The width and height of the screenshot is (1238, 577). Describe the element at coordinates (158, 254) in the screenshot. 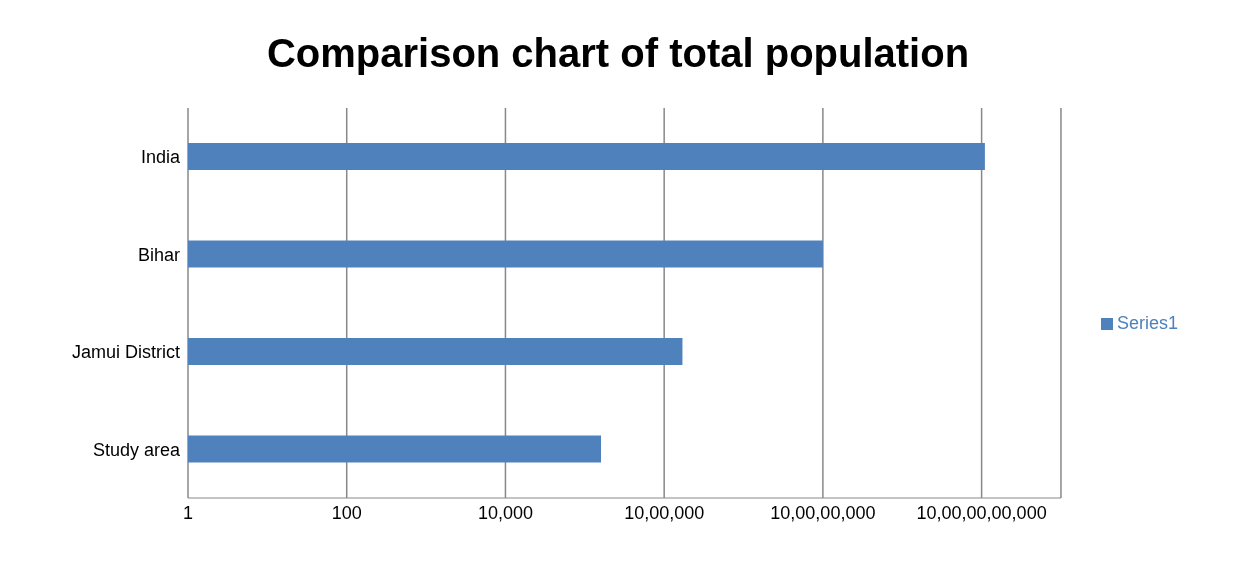

I see `y-tick-label: Bihar` at that location.